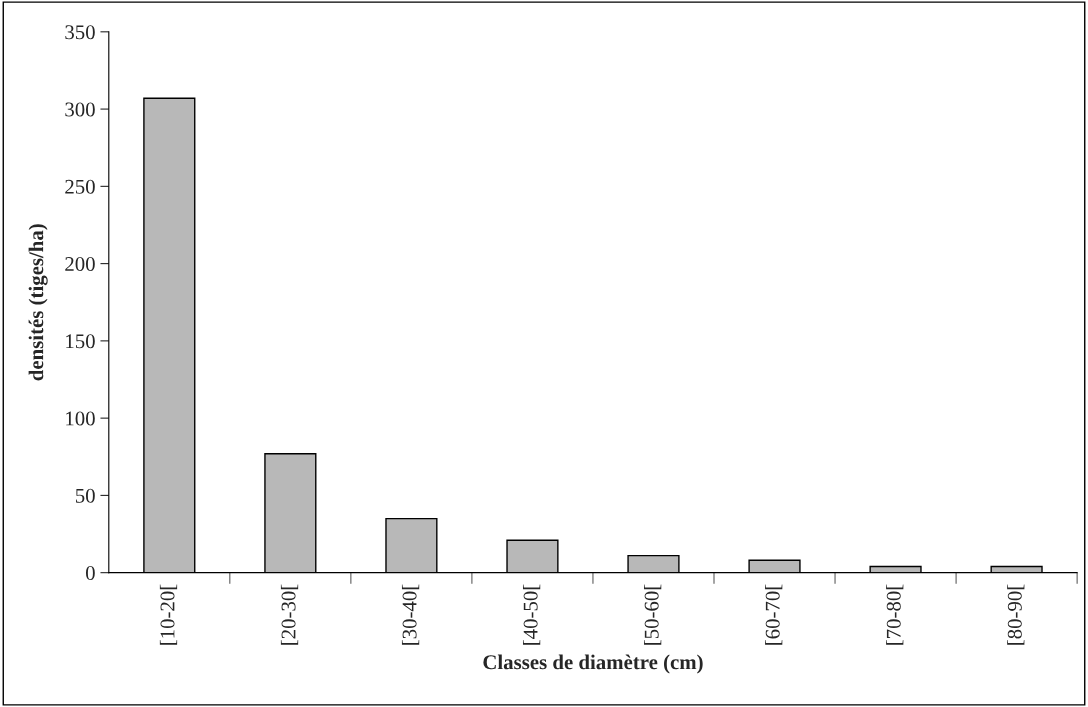 Image resolution: width=1088 pixels, height=707 pixels. I want to click on y-tick-label: 350, so click(80, 32).